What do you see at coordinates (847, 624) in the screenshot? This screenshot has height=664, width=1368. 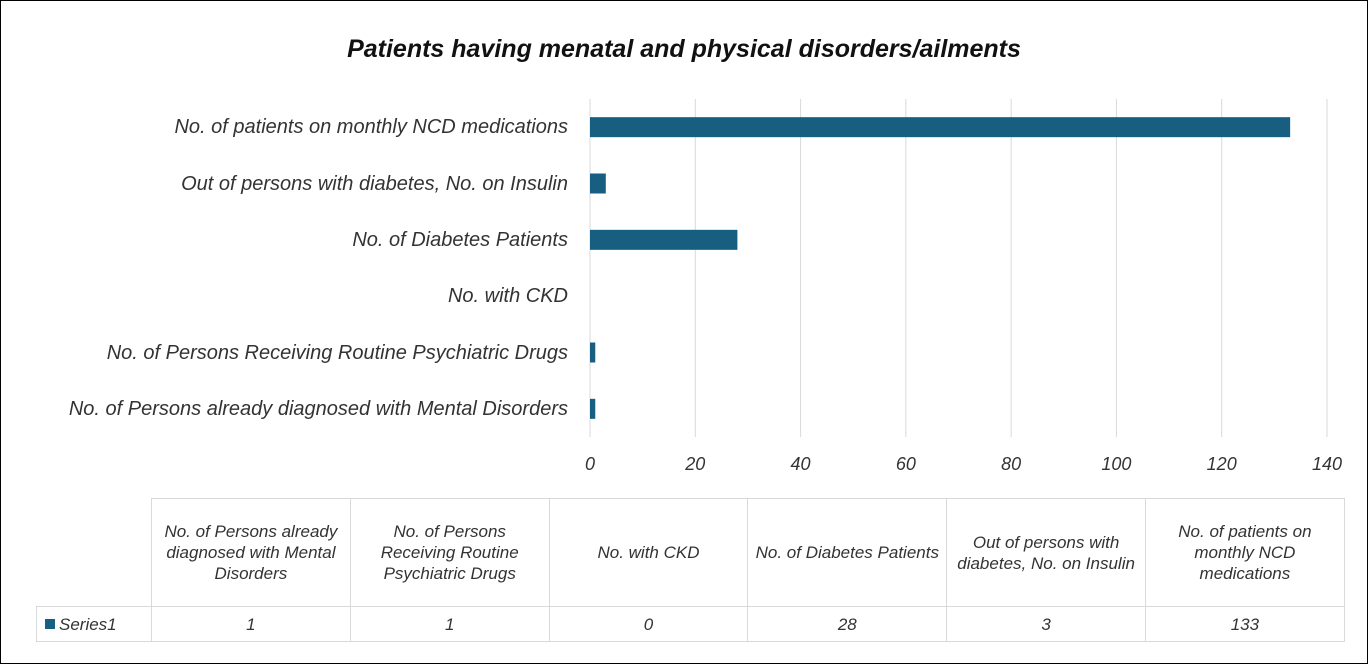 I see `table-value: 28` at bounding box center [847, 624].